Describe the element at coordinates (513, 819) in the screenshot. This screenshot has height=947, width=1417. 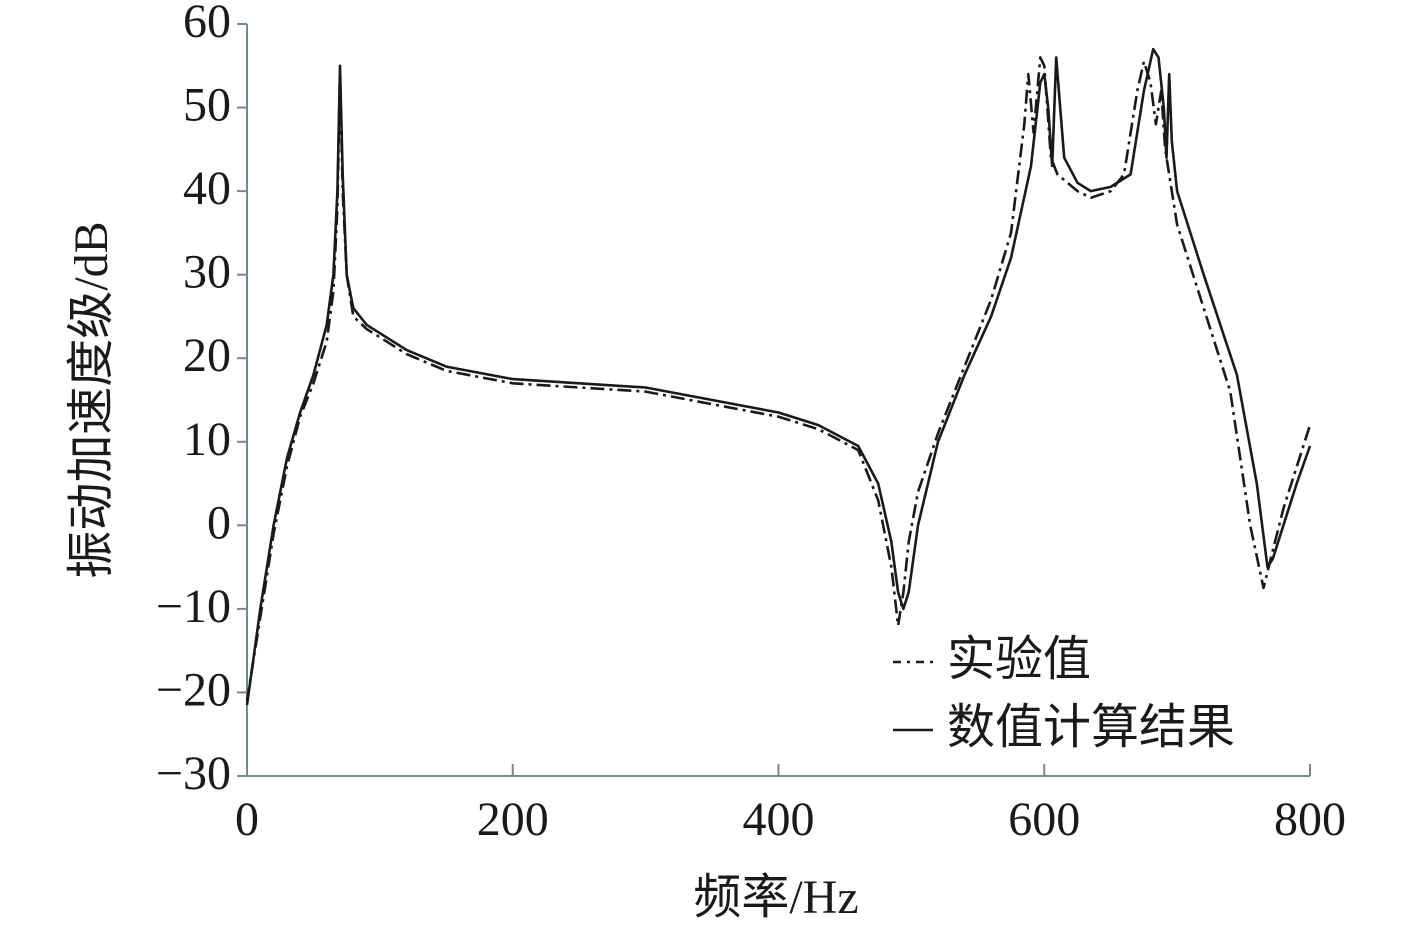
I see `x-tick-label: 200` at that location.